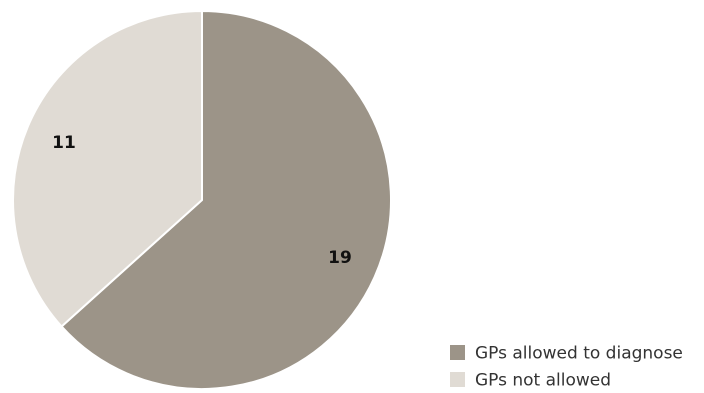  I want to click on slice-value-label: 19, so click(340, 258).